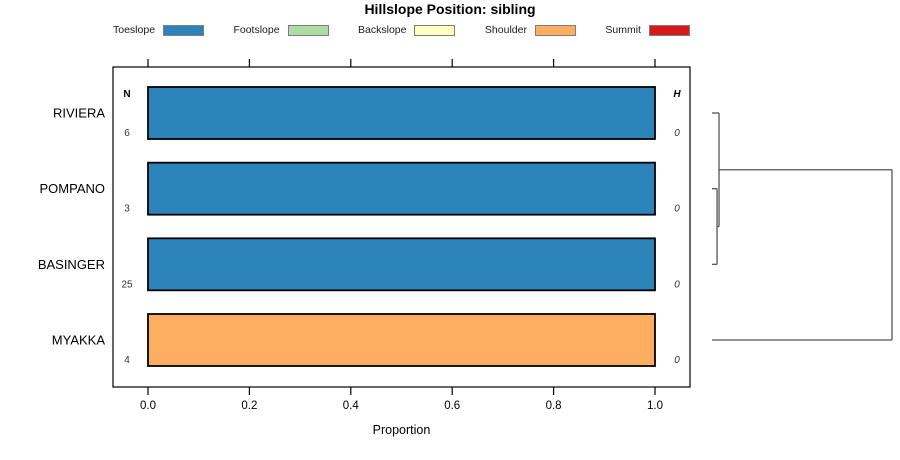 The image size is (900, 460). Describe the element at coordinates (401, 264) in the screenshot. I see `bar-basinger-toeslope` at that location.